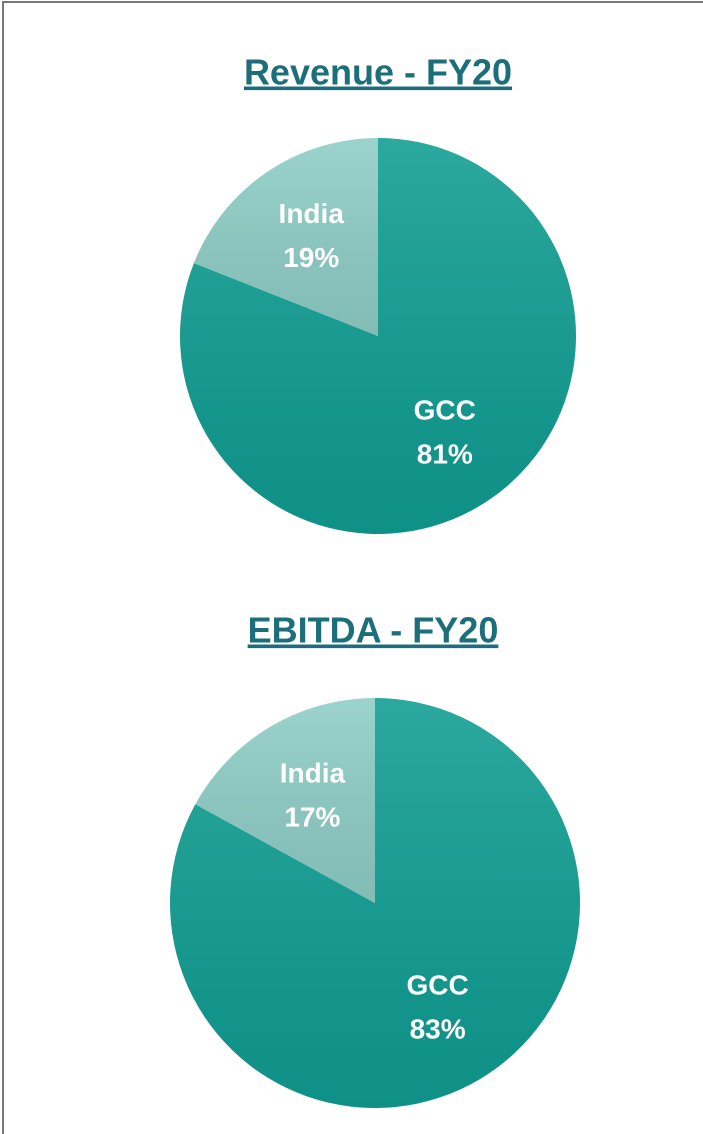  Describe the element at coordinates (438, 1028) in the screenshot. I see `slice-value-label: 83%` at that location.